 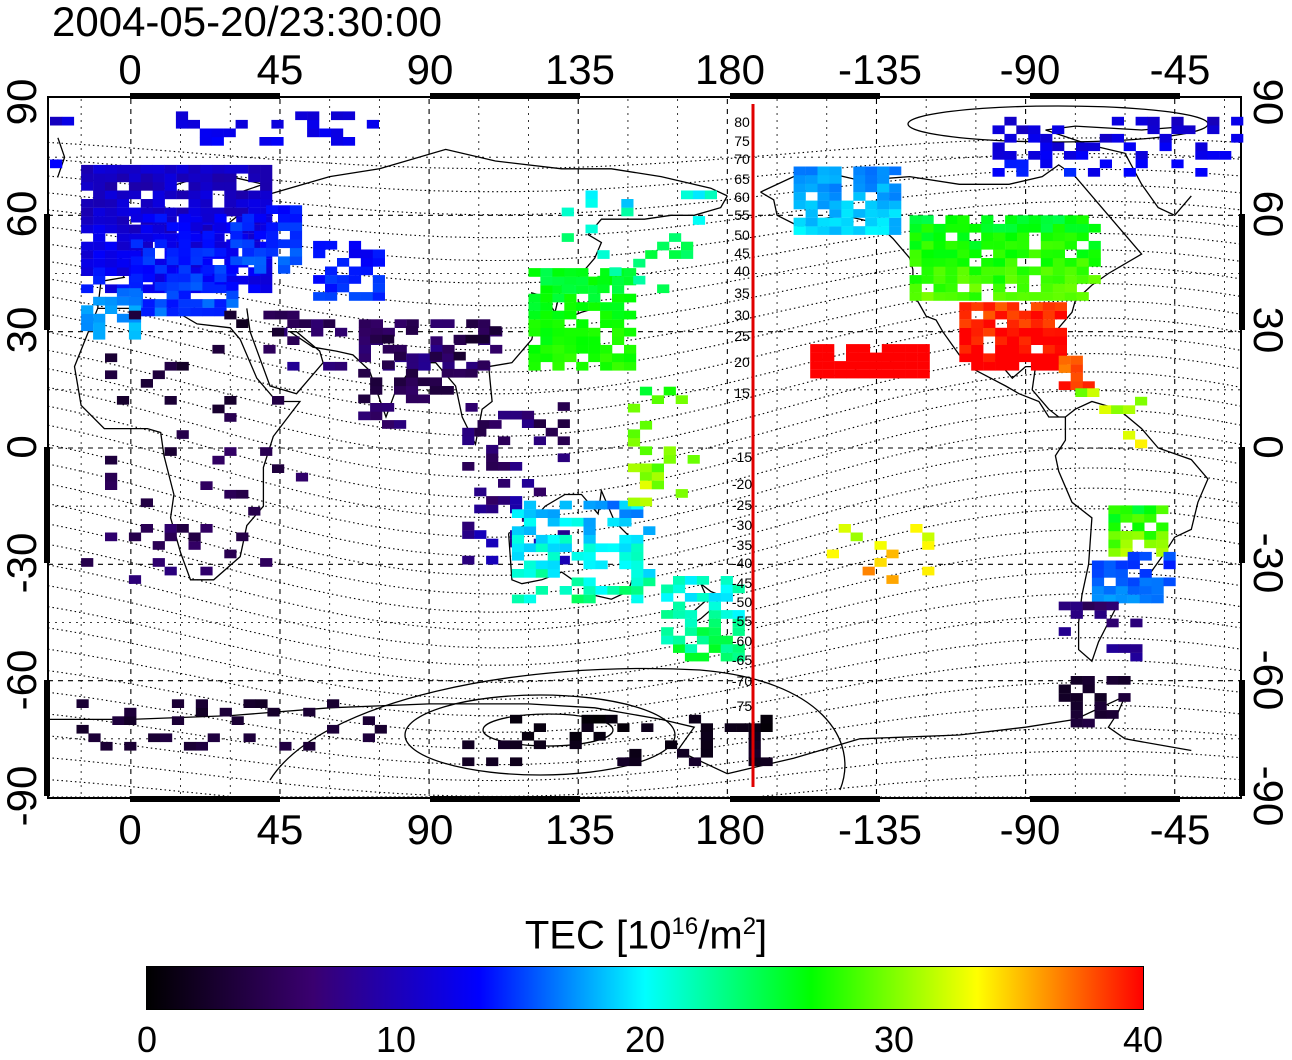 I want to click on lon-tick-bottom: 90, so click(x=430, y=829).